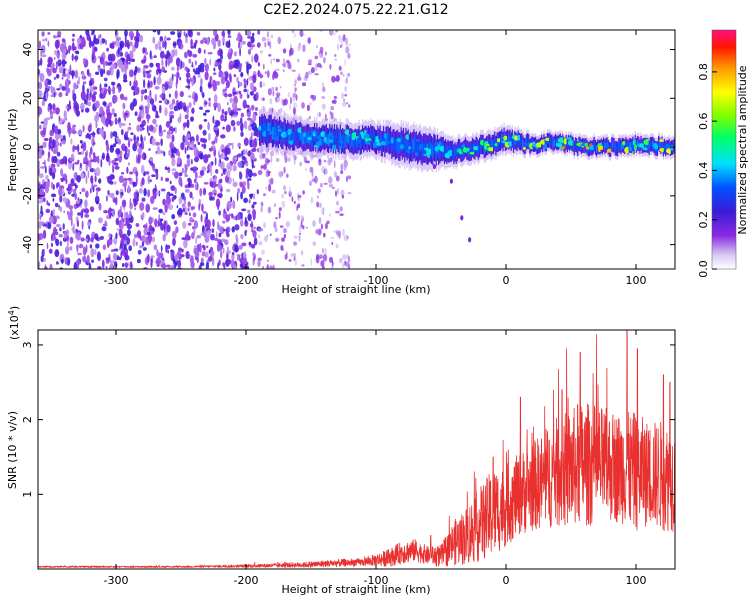 The image size is (750, 600). Describe the element at coordinates (496, 145) in the screenshot. I see `spectrogram-band-peak` at that location.